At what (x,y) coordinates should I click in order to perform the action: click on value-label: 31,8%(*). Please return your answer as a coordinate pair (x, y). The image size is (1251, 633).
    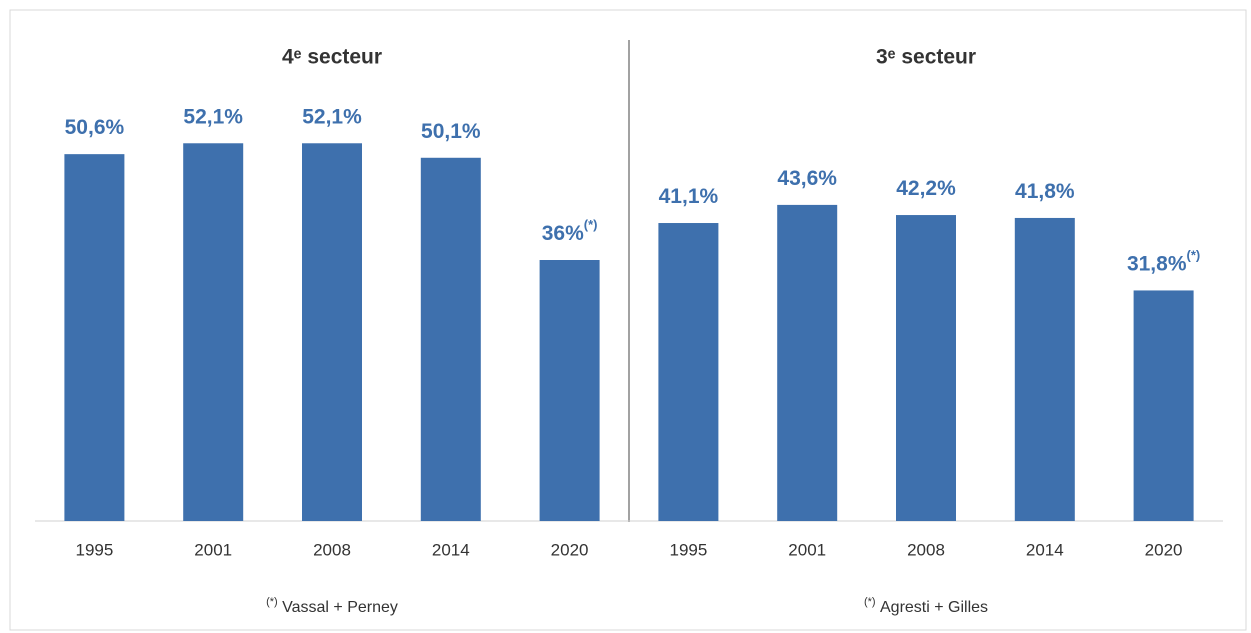
    Looking at the image, I should click on (1163, 261).